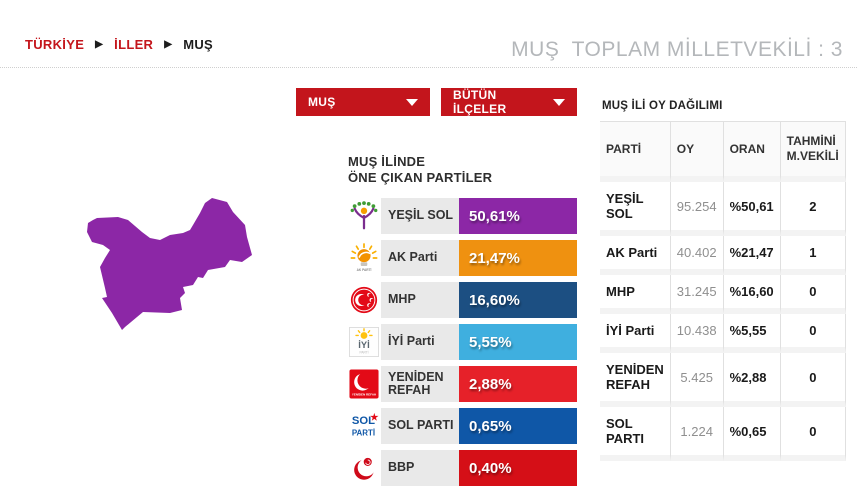 The image size is (857, 502). Describe the element at coordinates (494, 216) in the screenshot. I see `party-percent: 50,61%` at that location.